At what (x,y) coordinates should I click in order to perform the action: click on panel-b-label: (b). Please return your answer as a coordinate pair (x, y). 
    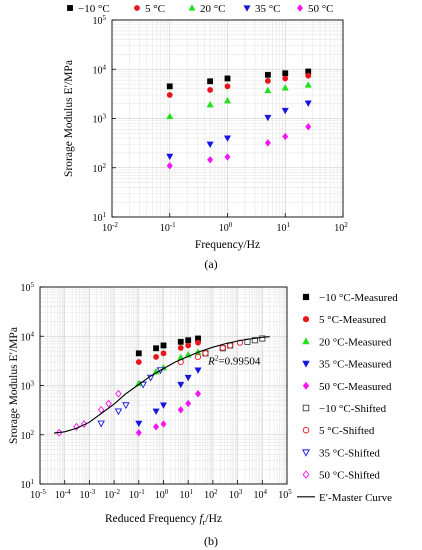
    Looking at the image, I should click on (211, 541).